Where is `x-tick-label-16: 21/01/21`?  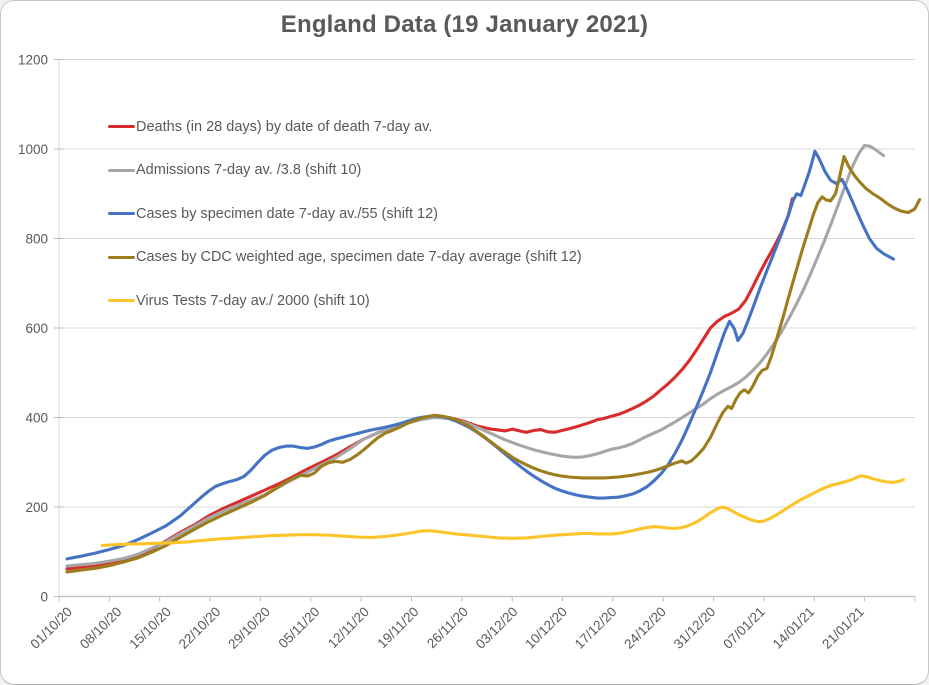 x-tick-label-16: 21/01/21 is located at coordinates (843, 628).